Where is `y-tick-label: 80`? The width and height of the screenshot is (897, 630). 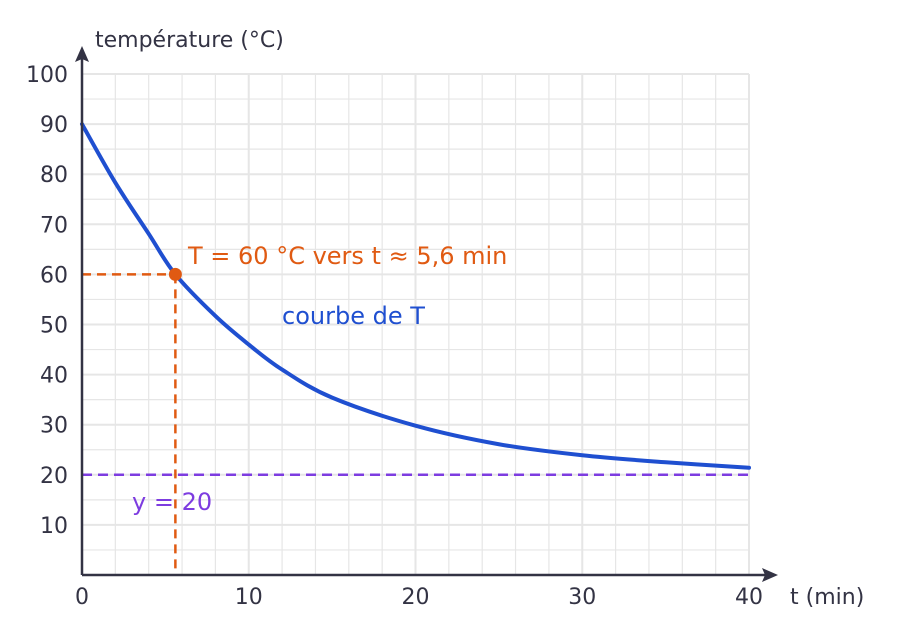 y-tick-label: 80 is located at coordinates (54, 175).